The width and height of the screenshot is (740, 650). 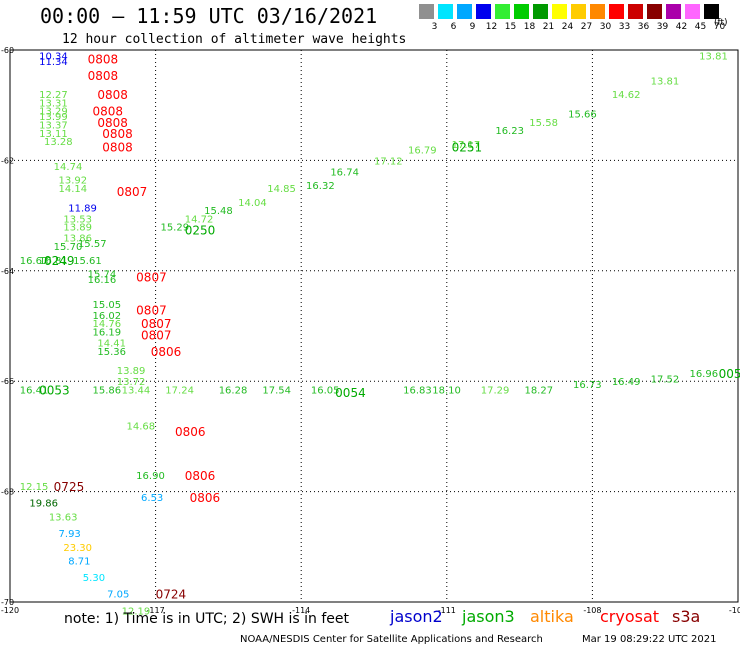 I want to click on swh-value: 16.96, so click(x=703, y=374).